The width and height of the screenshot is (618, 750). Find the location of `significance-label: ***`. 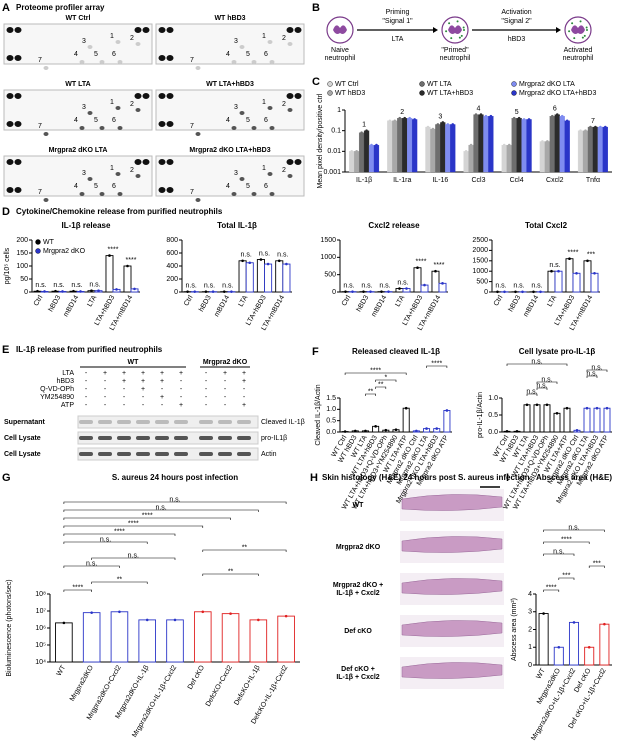

significance-label: *** is located at coordinates (566, 575).